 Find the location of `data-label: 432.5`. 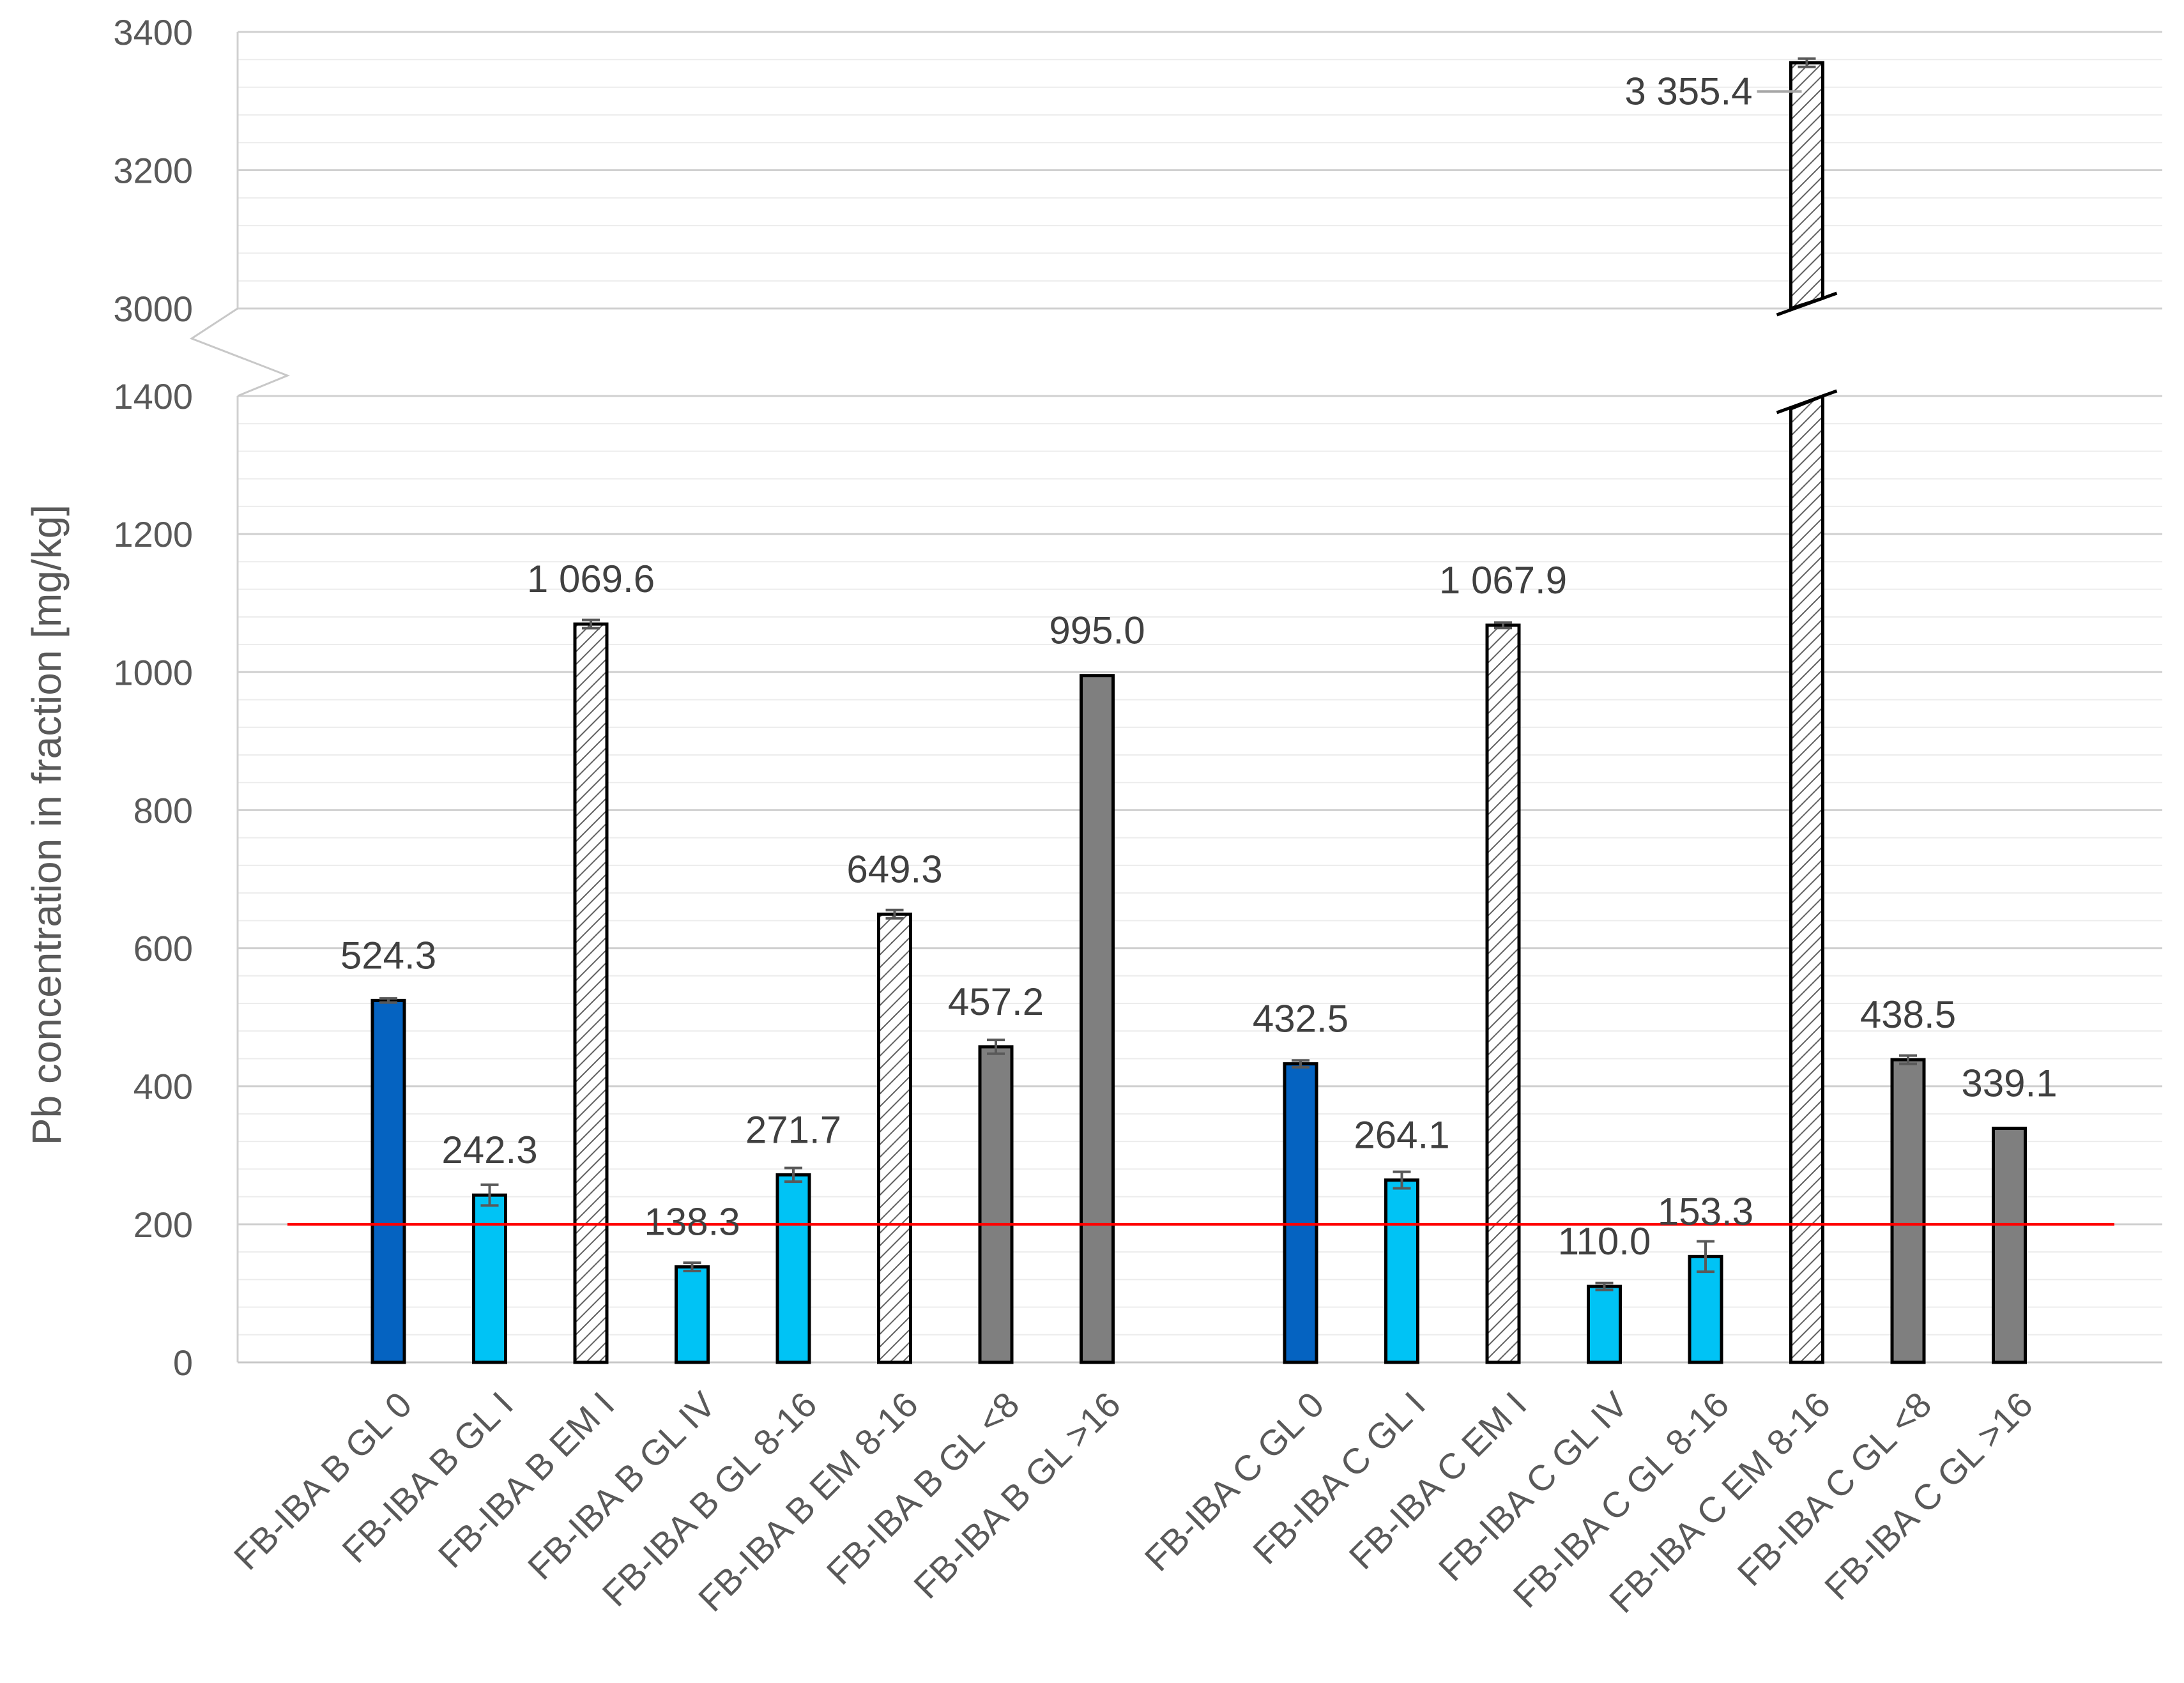

data-label: 432.5 is located at coordinates (1300, 1019).